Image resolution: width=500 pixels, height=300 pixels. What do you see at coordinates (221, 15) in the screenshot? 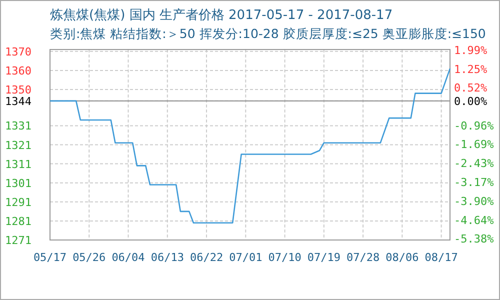
I see `chart-title: 炼焦煤(焦煤) 国内 生产者价格 2017-05-17 - 2017-08-17` at bounding box center [221, 15].